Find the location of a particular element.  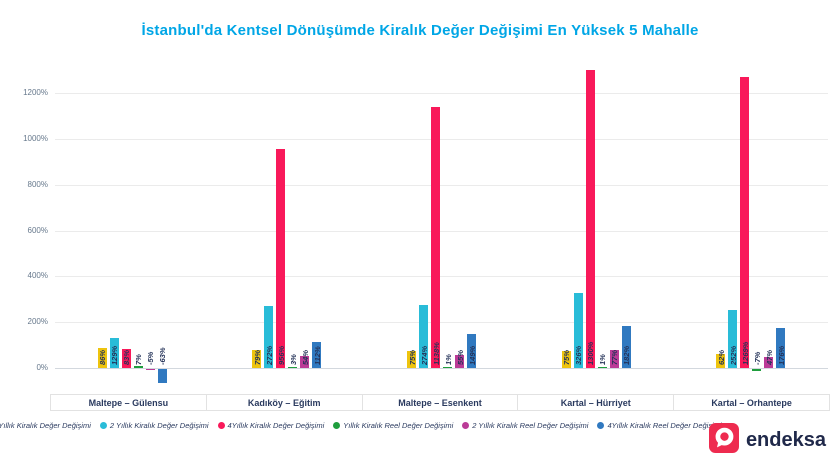

bar-value-label: 86% is located at coordinates (103, 357).